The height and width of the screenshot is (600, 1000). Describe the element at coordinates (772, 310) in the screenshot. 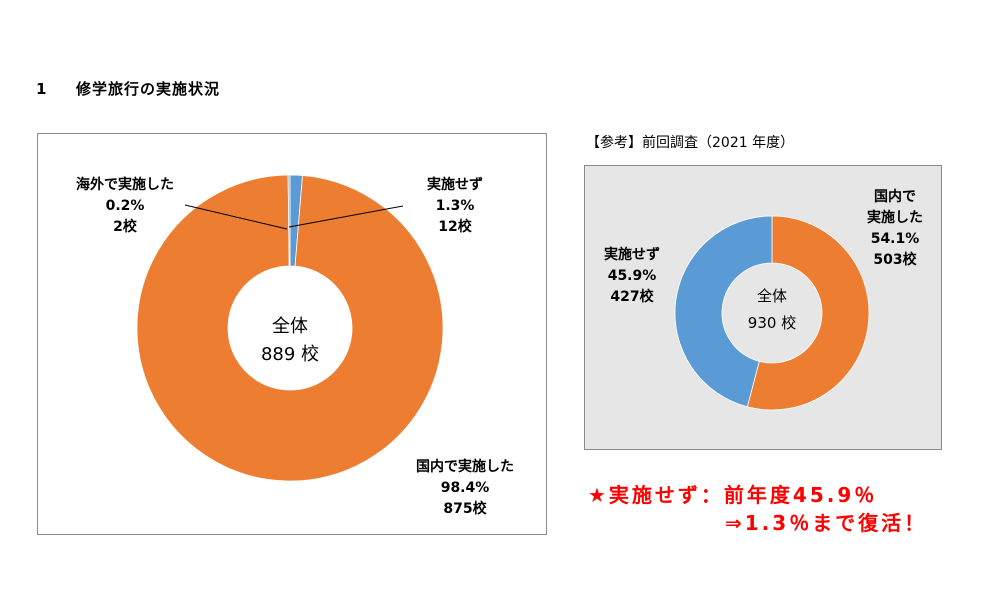

I see `center-label-previous: 全体 930 校` at that location.